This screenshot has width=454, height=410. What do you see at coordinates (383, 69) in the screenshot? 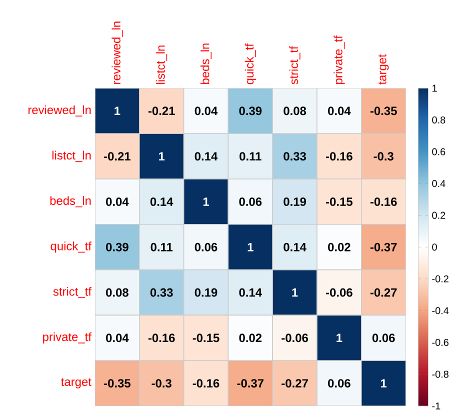
I see `x-tick-label: target` at bounding box center [383, 69].